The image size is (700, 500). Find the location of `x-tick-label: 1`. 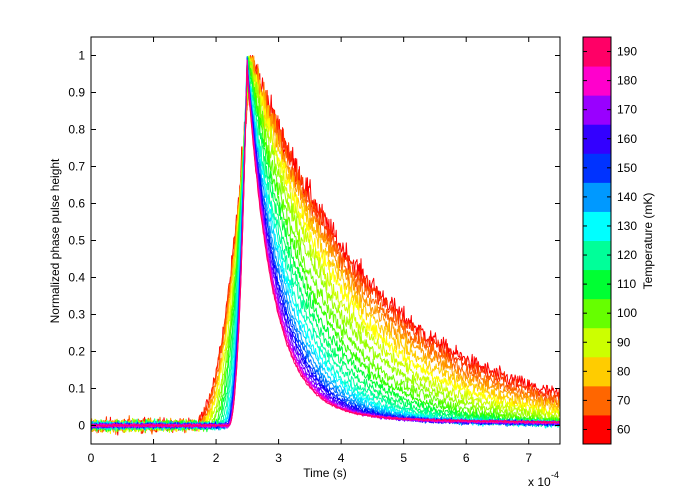

x-tick-label: 1 is located at coordinates (153, 458).